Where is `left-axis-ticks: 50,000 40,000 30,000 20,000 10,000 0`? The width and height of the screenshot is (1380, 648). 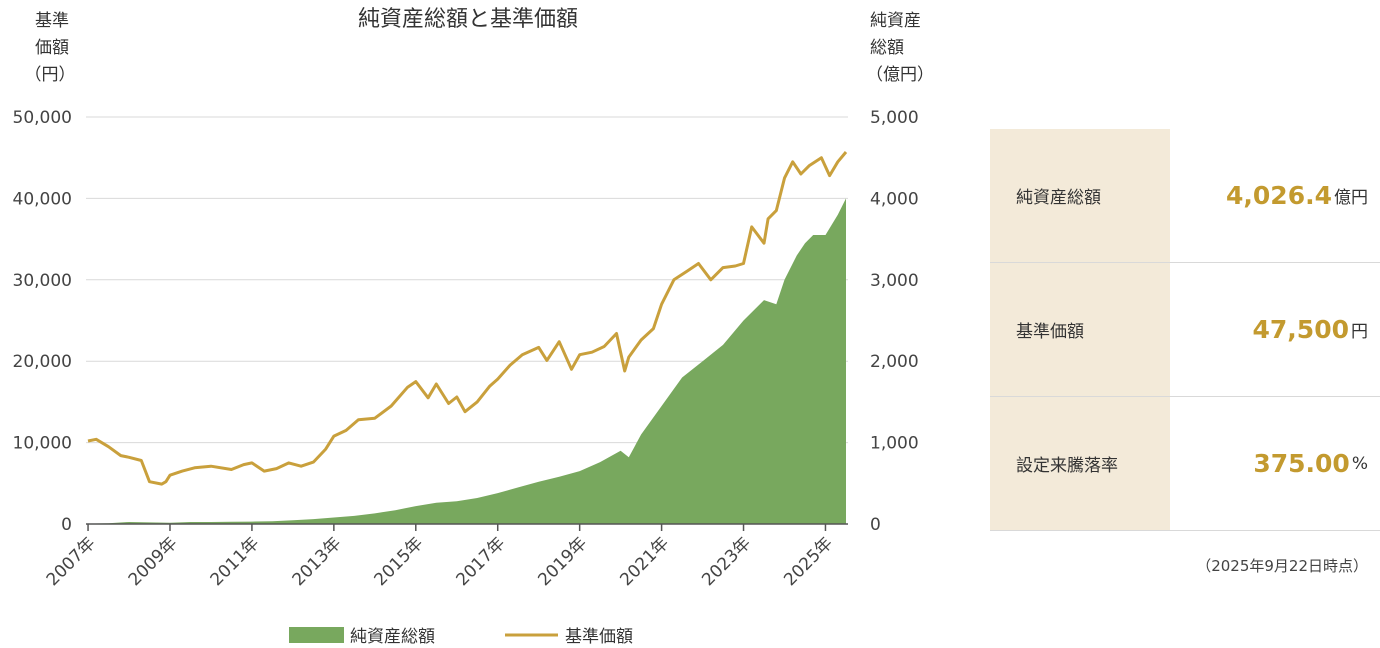
left-axis-ticks: 50,000 40,000 30,000 20,000 10,000 0 is located at coordinates (42, 321).